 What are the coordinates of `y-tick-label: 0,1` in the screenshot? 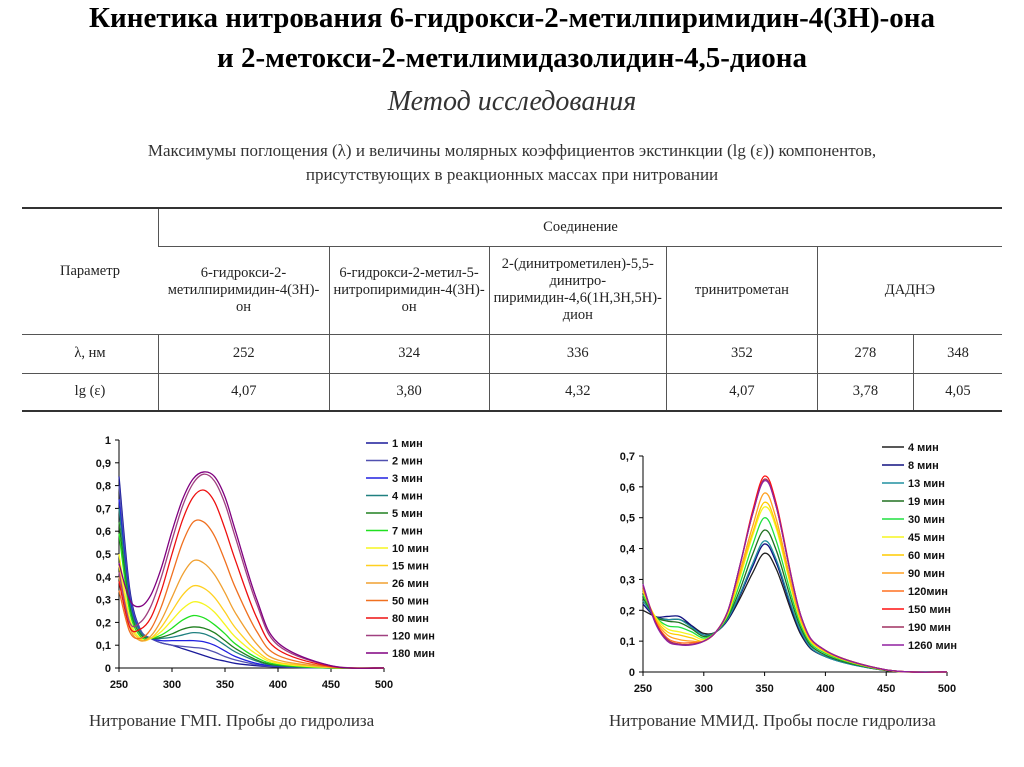 It's located at (627, 642).